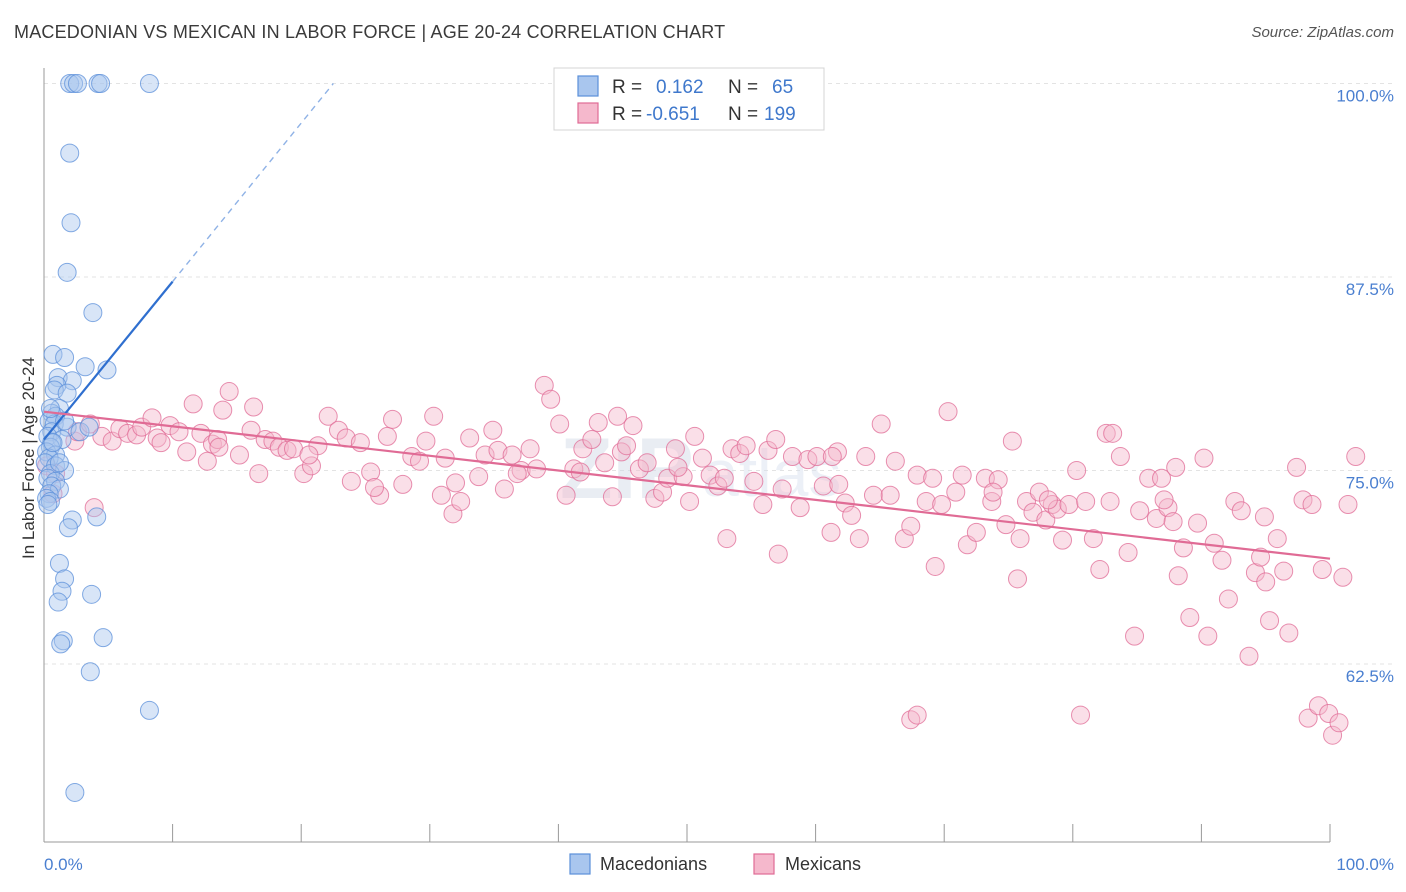 This screenshot has height=892, width=1406. What do you see at coordinates (823, 864) in the screenshot?
I see `bottom-legend-label-mexicans: Mexicans` at bounding box center [823, 864].